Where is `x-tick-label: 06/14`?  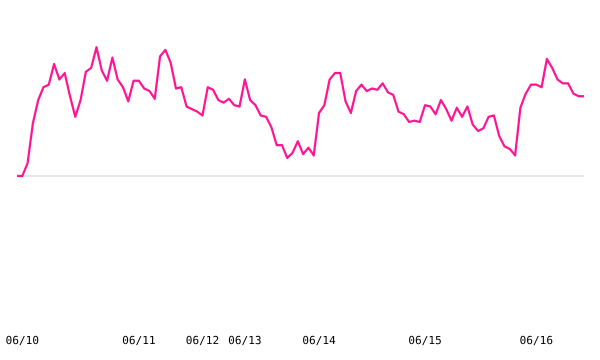
x-tick-label: 06/14 is located at coordinates (319, 341).